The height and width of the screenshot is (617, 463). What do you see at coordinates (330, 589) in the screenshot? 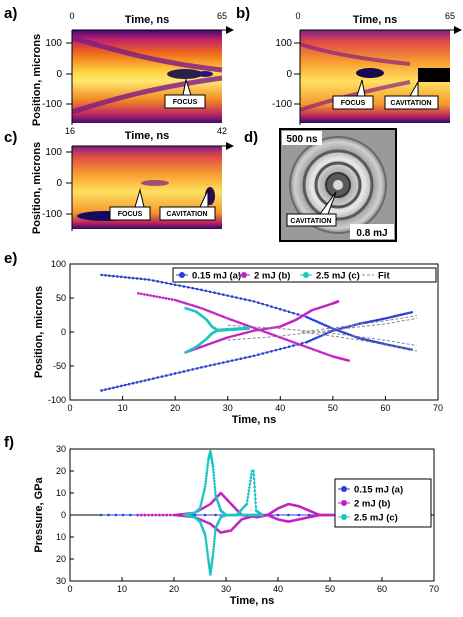
I see `x-tick-label: 50` at bounding box center [330, 589].